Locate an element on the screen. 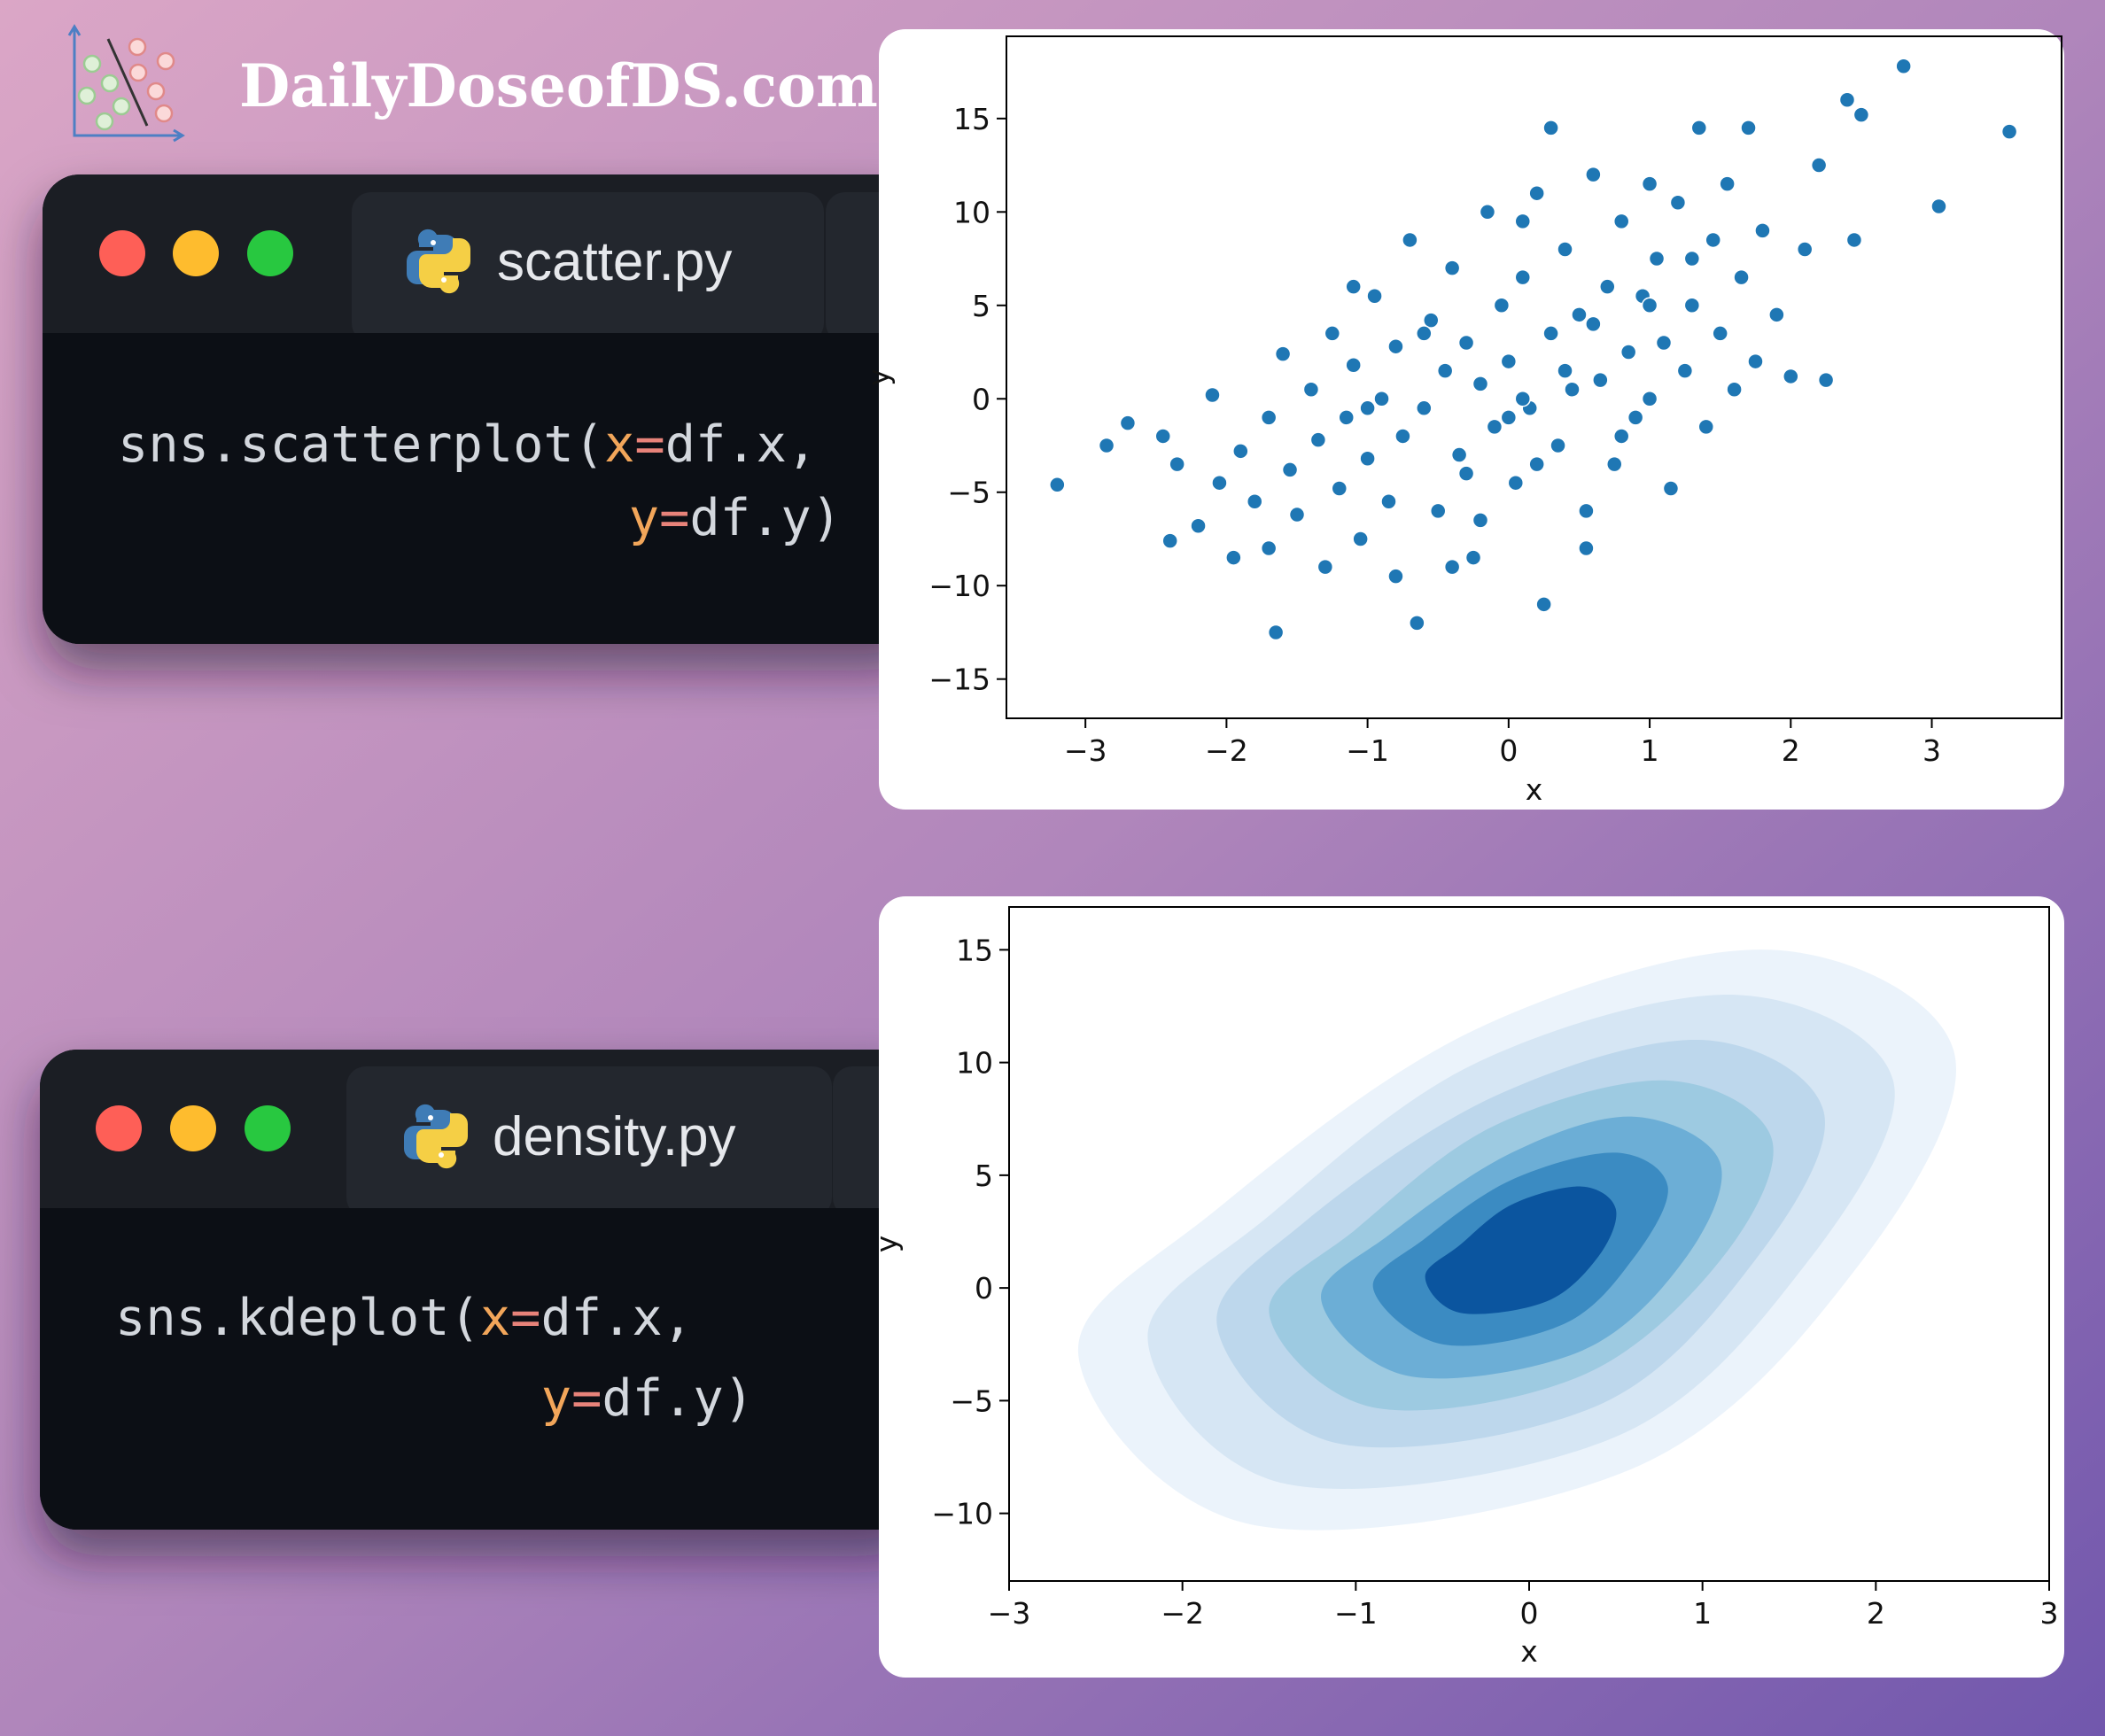  x-axis-label: x is located at coordinates (1529, 1651).